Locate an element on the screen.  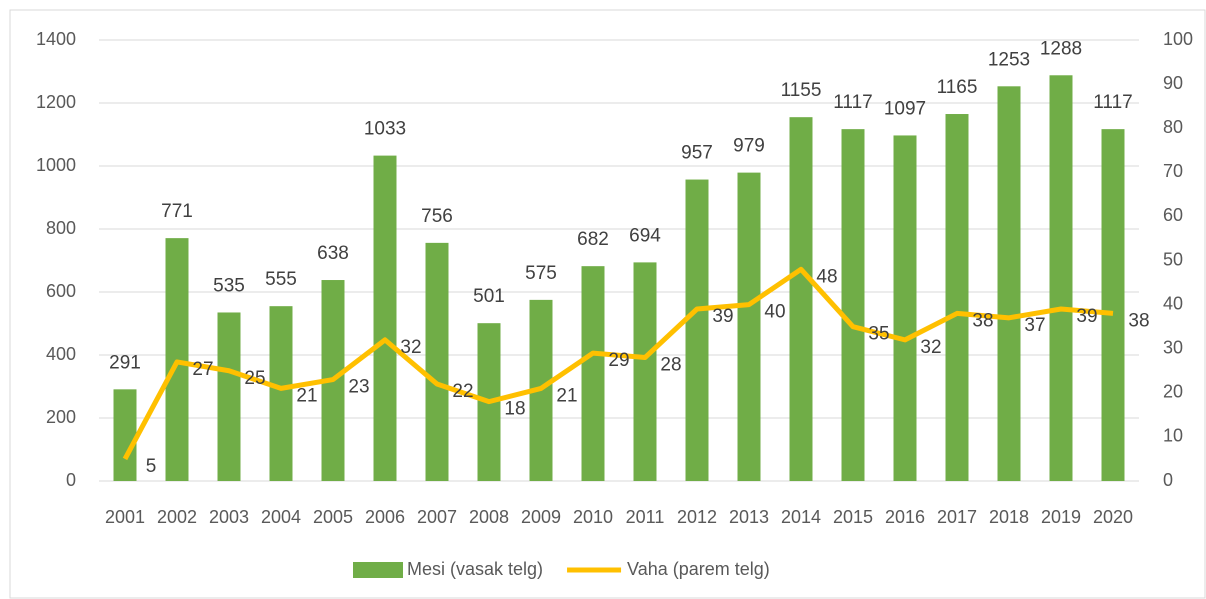
bar-value-label: 291 is located at coordinates (125, 362).